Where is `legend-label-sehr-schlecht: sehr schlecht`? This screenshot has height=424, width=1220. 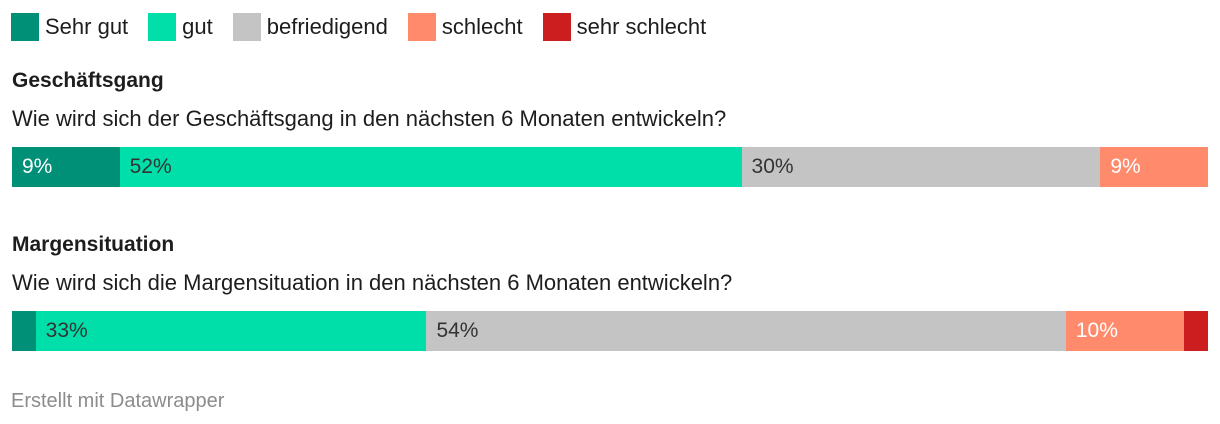 legend-label-sehr-schlecht: sehr schlecht is located at coordinates (641, 26).